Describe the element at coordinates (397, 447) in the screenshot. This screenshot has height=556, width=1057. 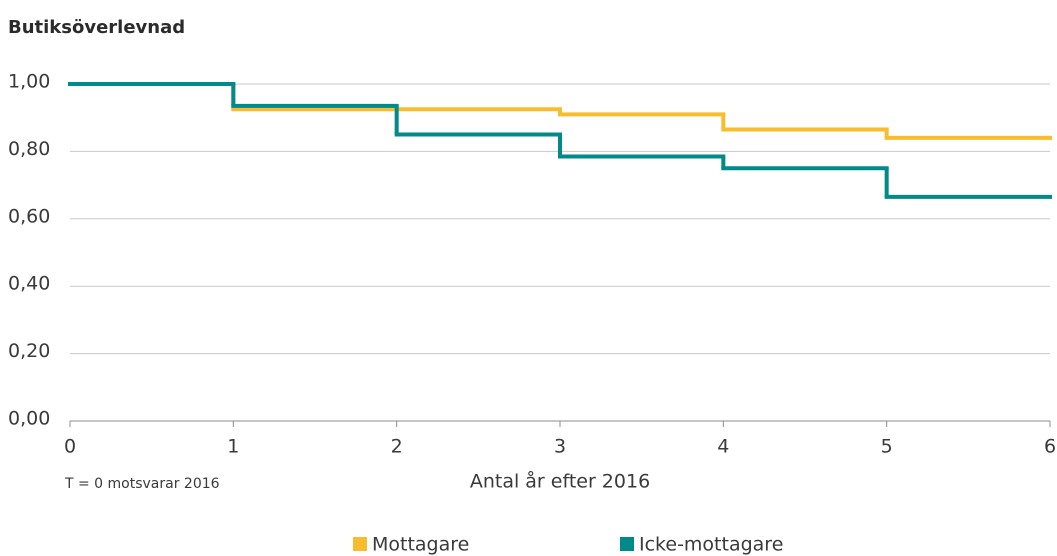
I see `x-tick-label: 2` at that location.